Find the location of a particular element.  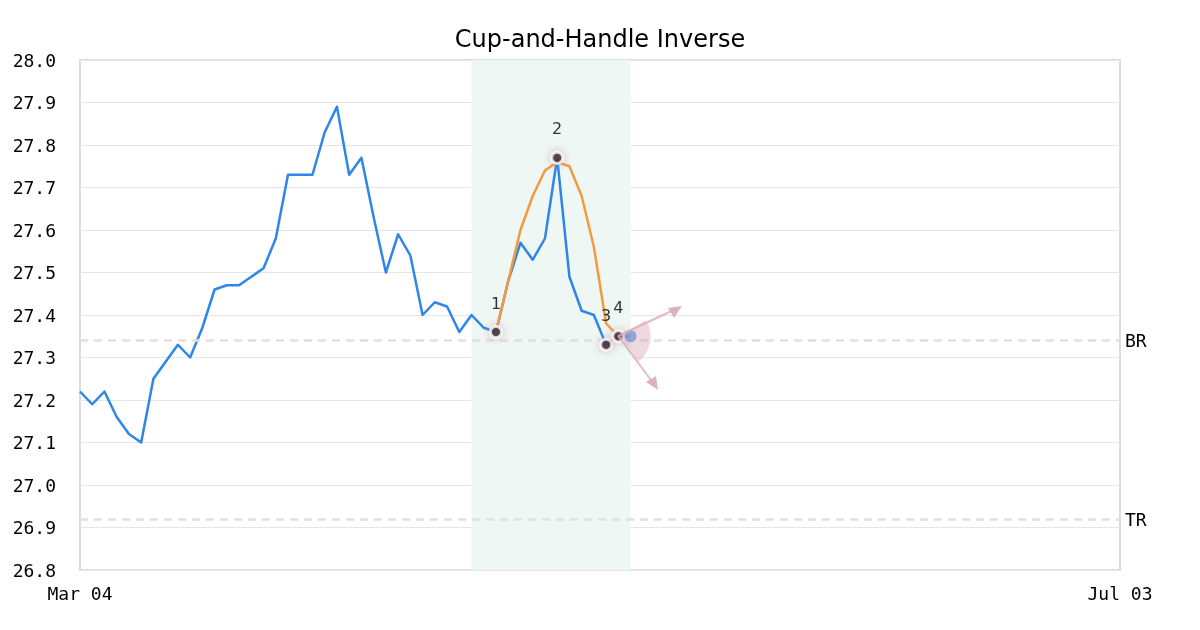

y-tick-label: 27.7 is located at coordinates (34, 187).